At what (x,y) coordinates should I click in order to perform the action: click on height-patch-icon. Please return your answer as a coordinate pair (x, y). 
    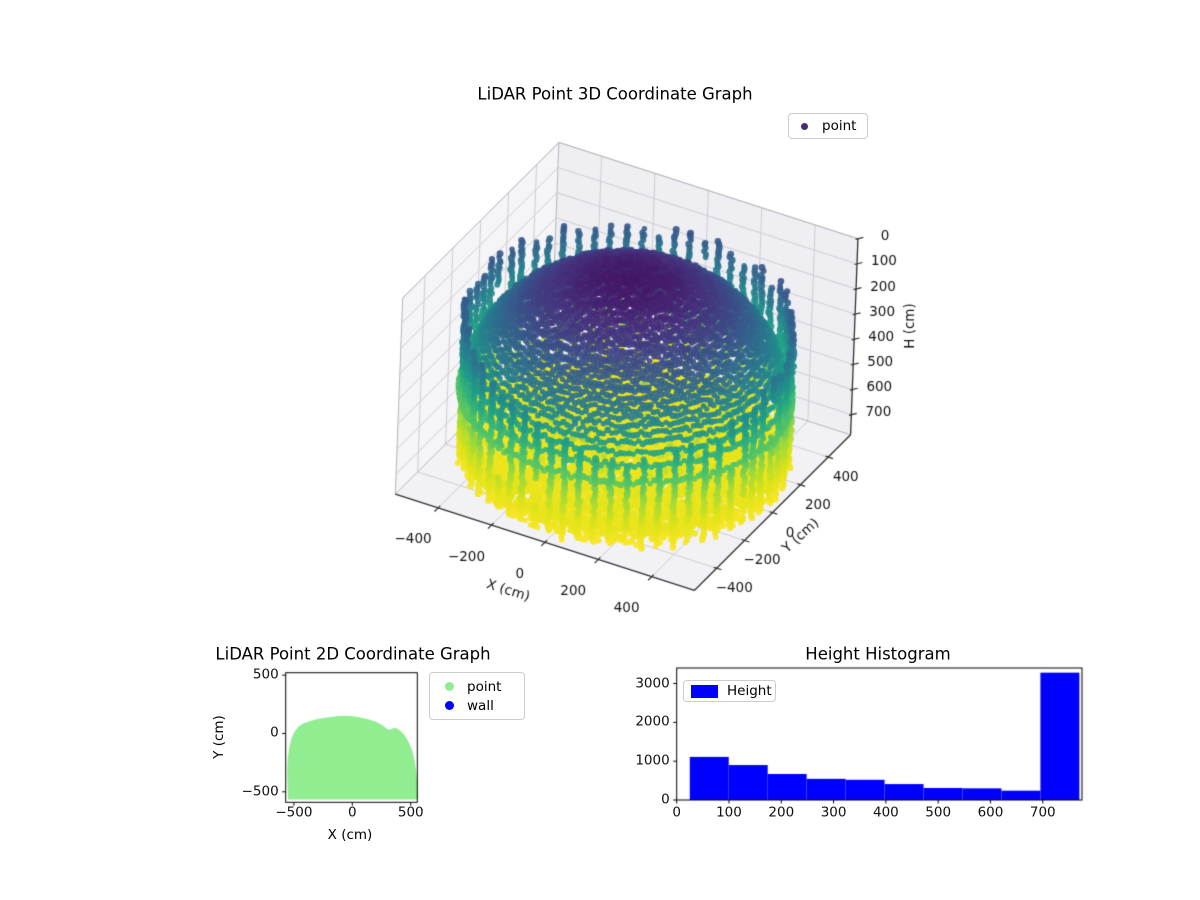
    Looking at the image, I should click on (704, 691).